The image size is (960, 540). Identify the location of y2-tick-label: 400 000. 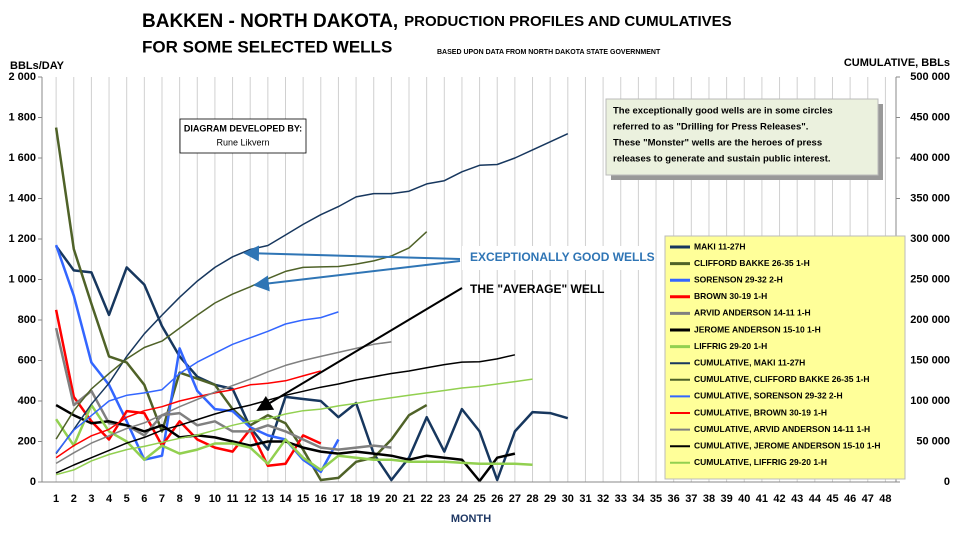
(930, 158).